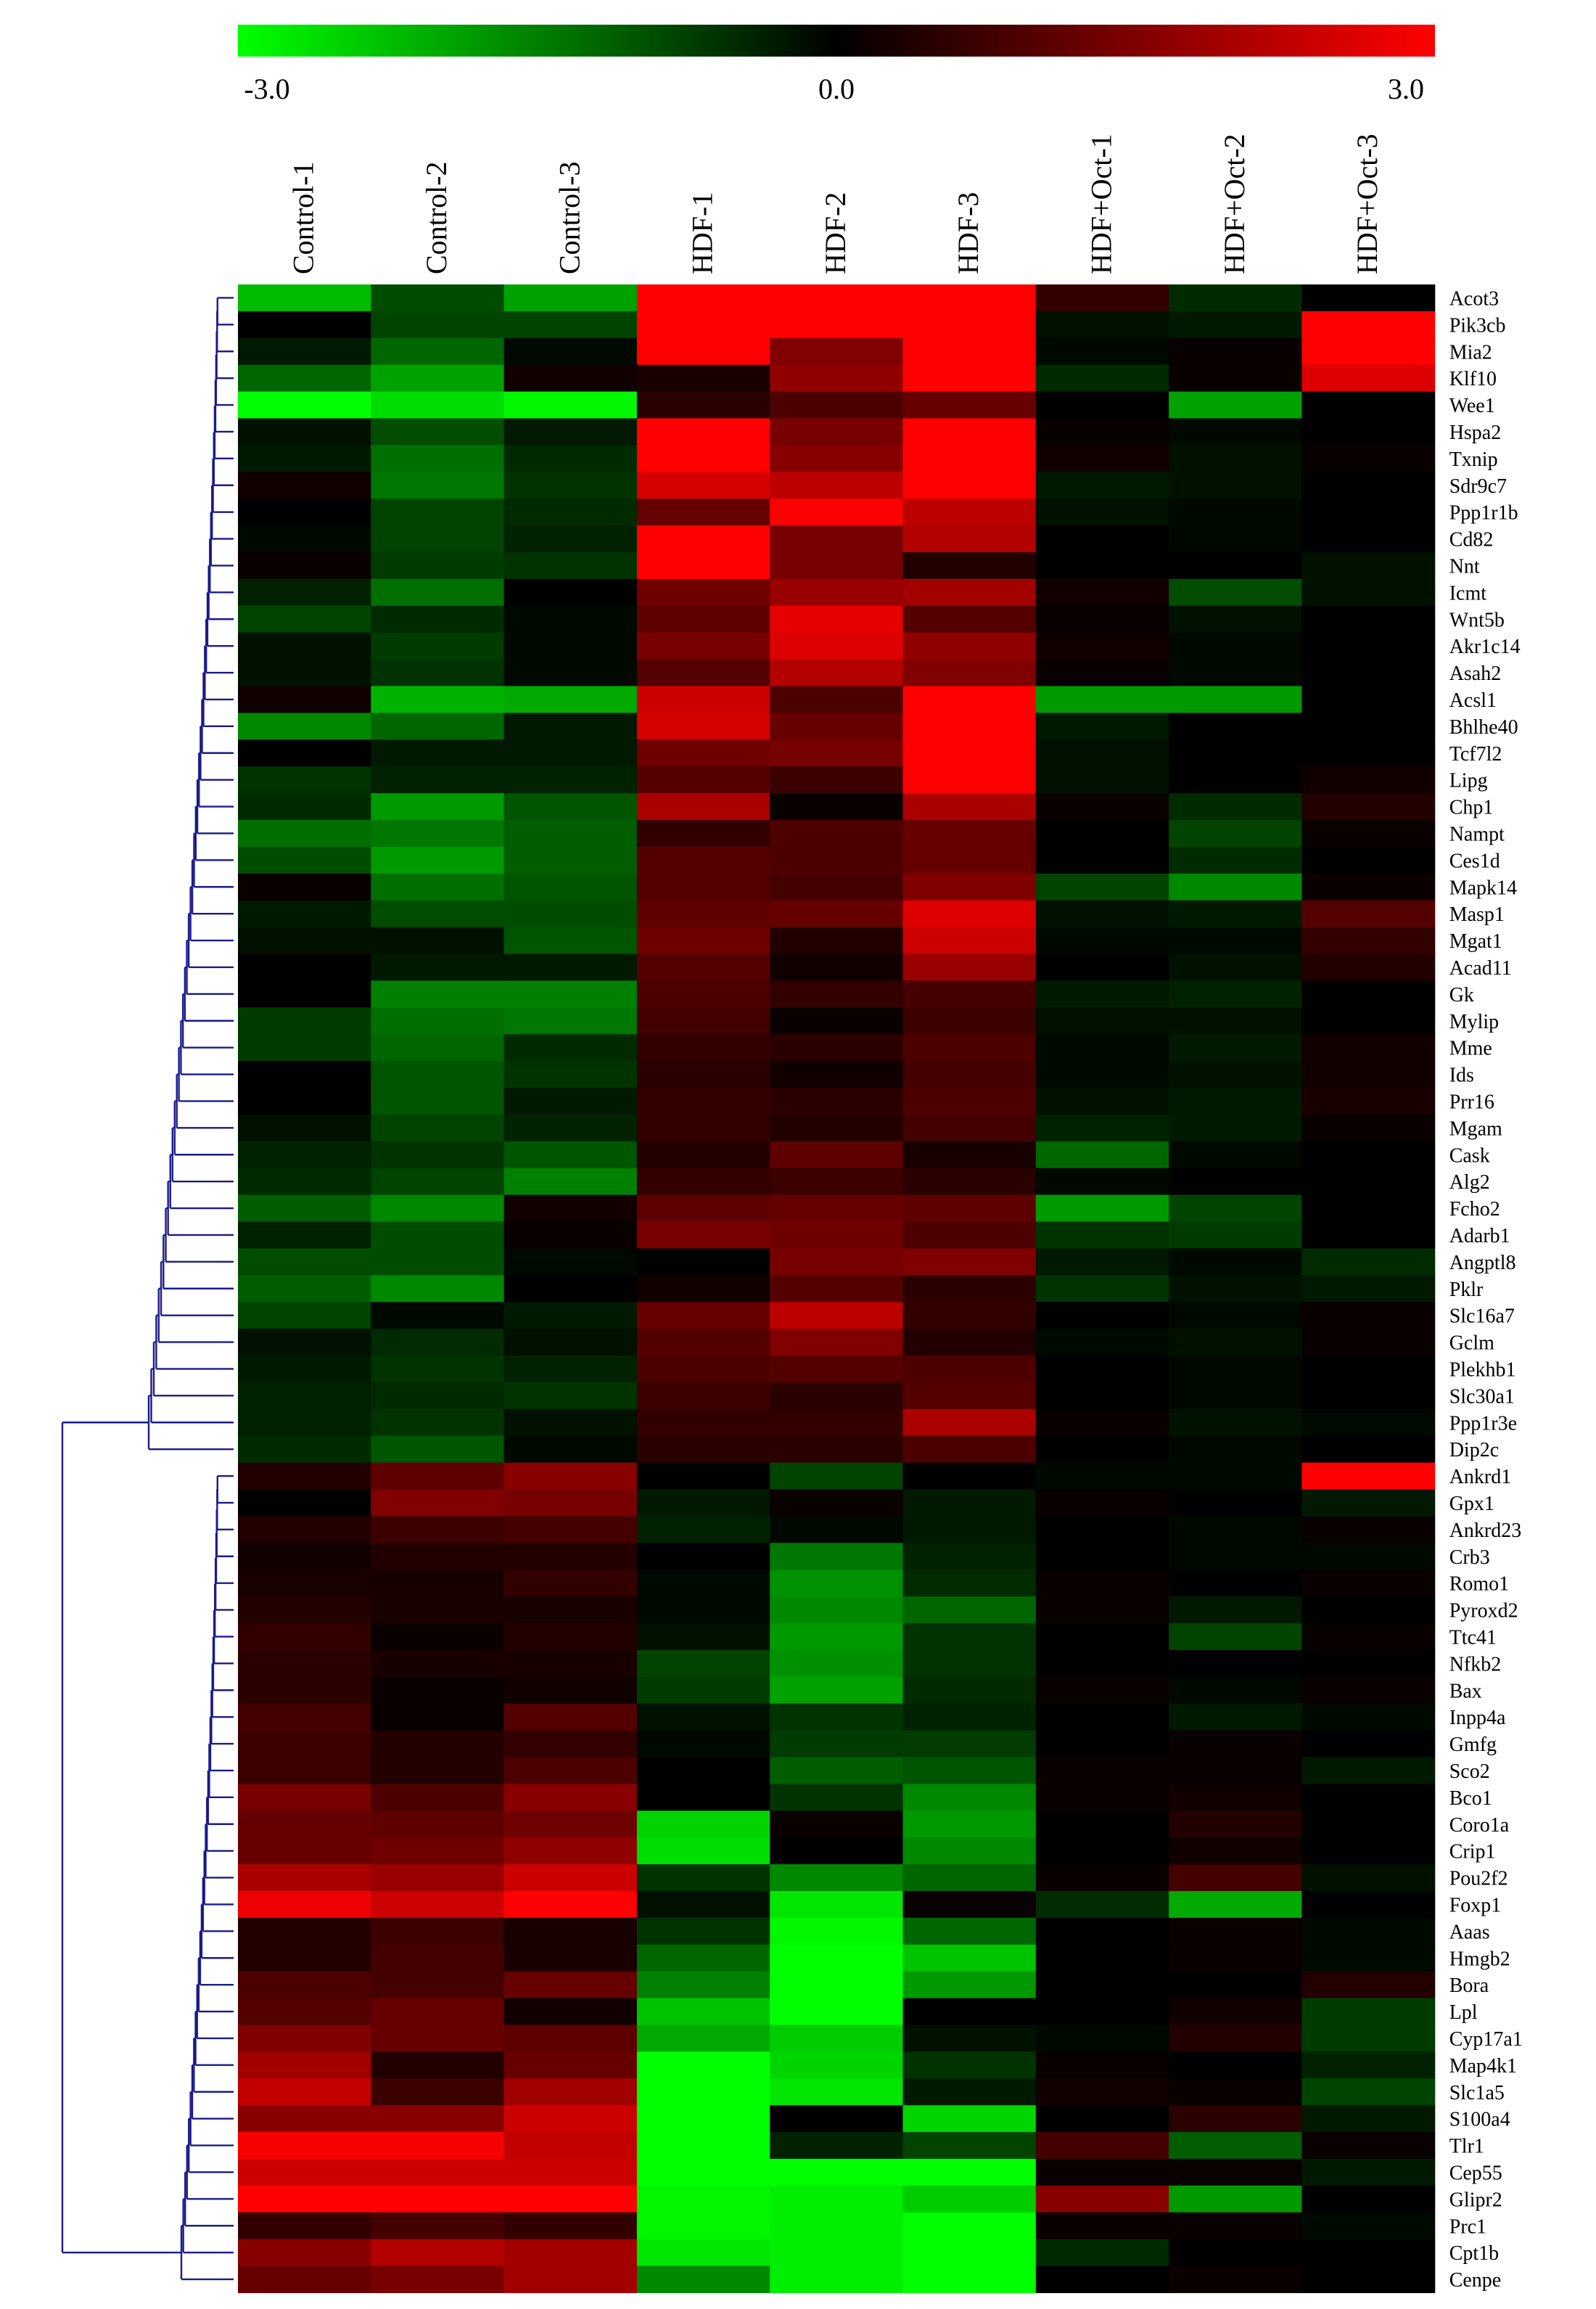 The width and height of the screenshot is (1596, 2309). I want to click on row-label: Gclm, so click(1471, 1343).